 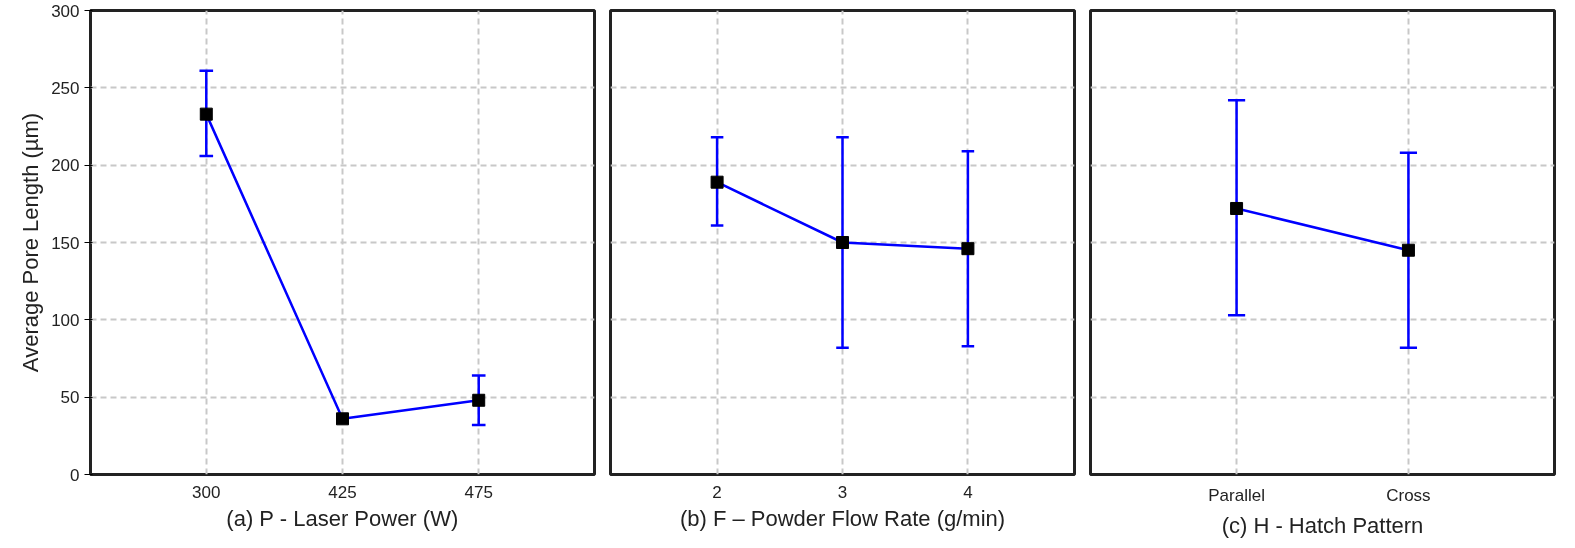 I want to click on y-axis-title: Average Pore Length (µm), so click(x=31, y=242).